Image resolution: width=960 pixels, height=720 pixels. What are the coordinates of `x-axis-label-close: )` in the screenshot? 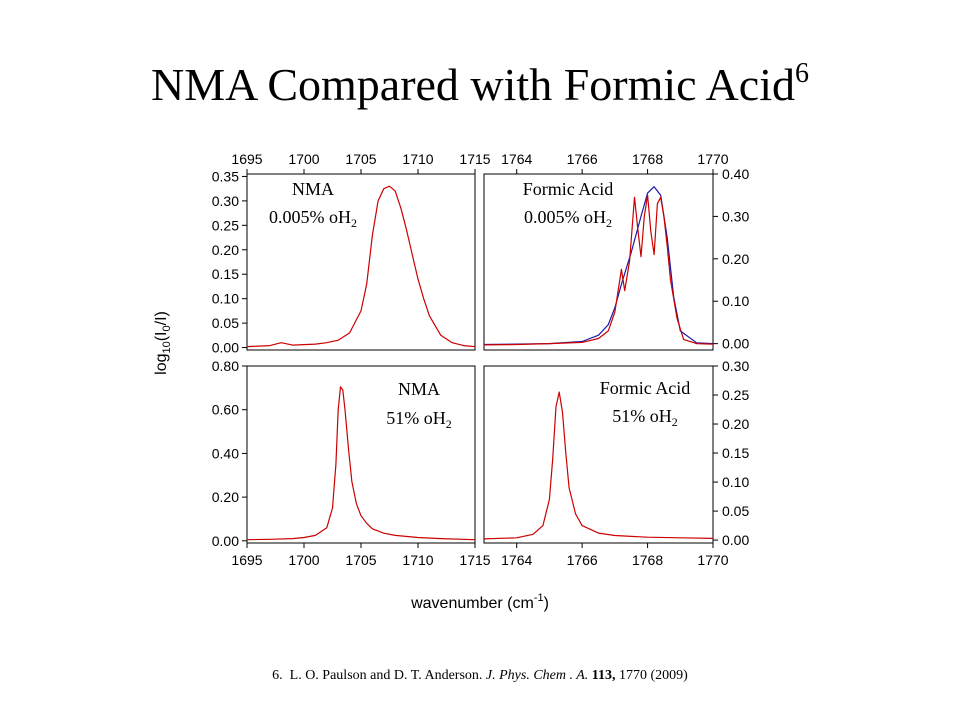 It's located at (546, 603).